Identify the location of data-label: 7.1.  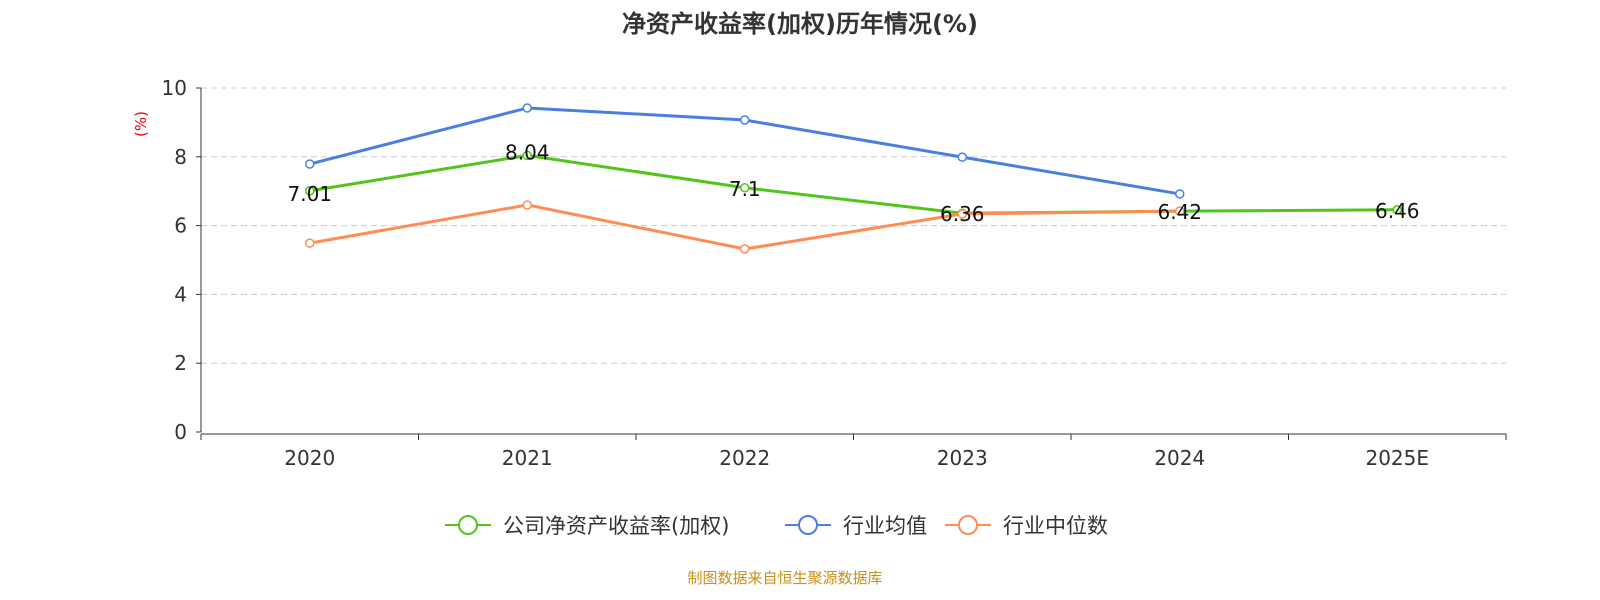
(745, 189).